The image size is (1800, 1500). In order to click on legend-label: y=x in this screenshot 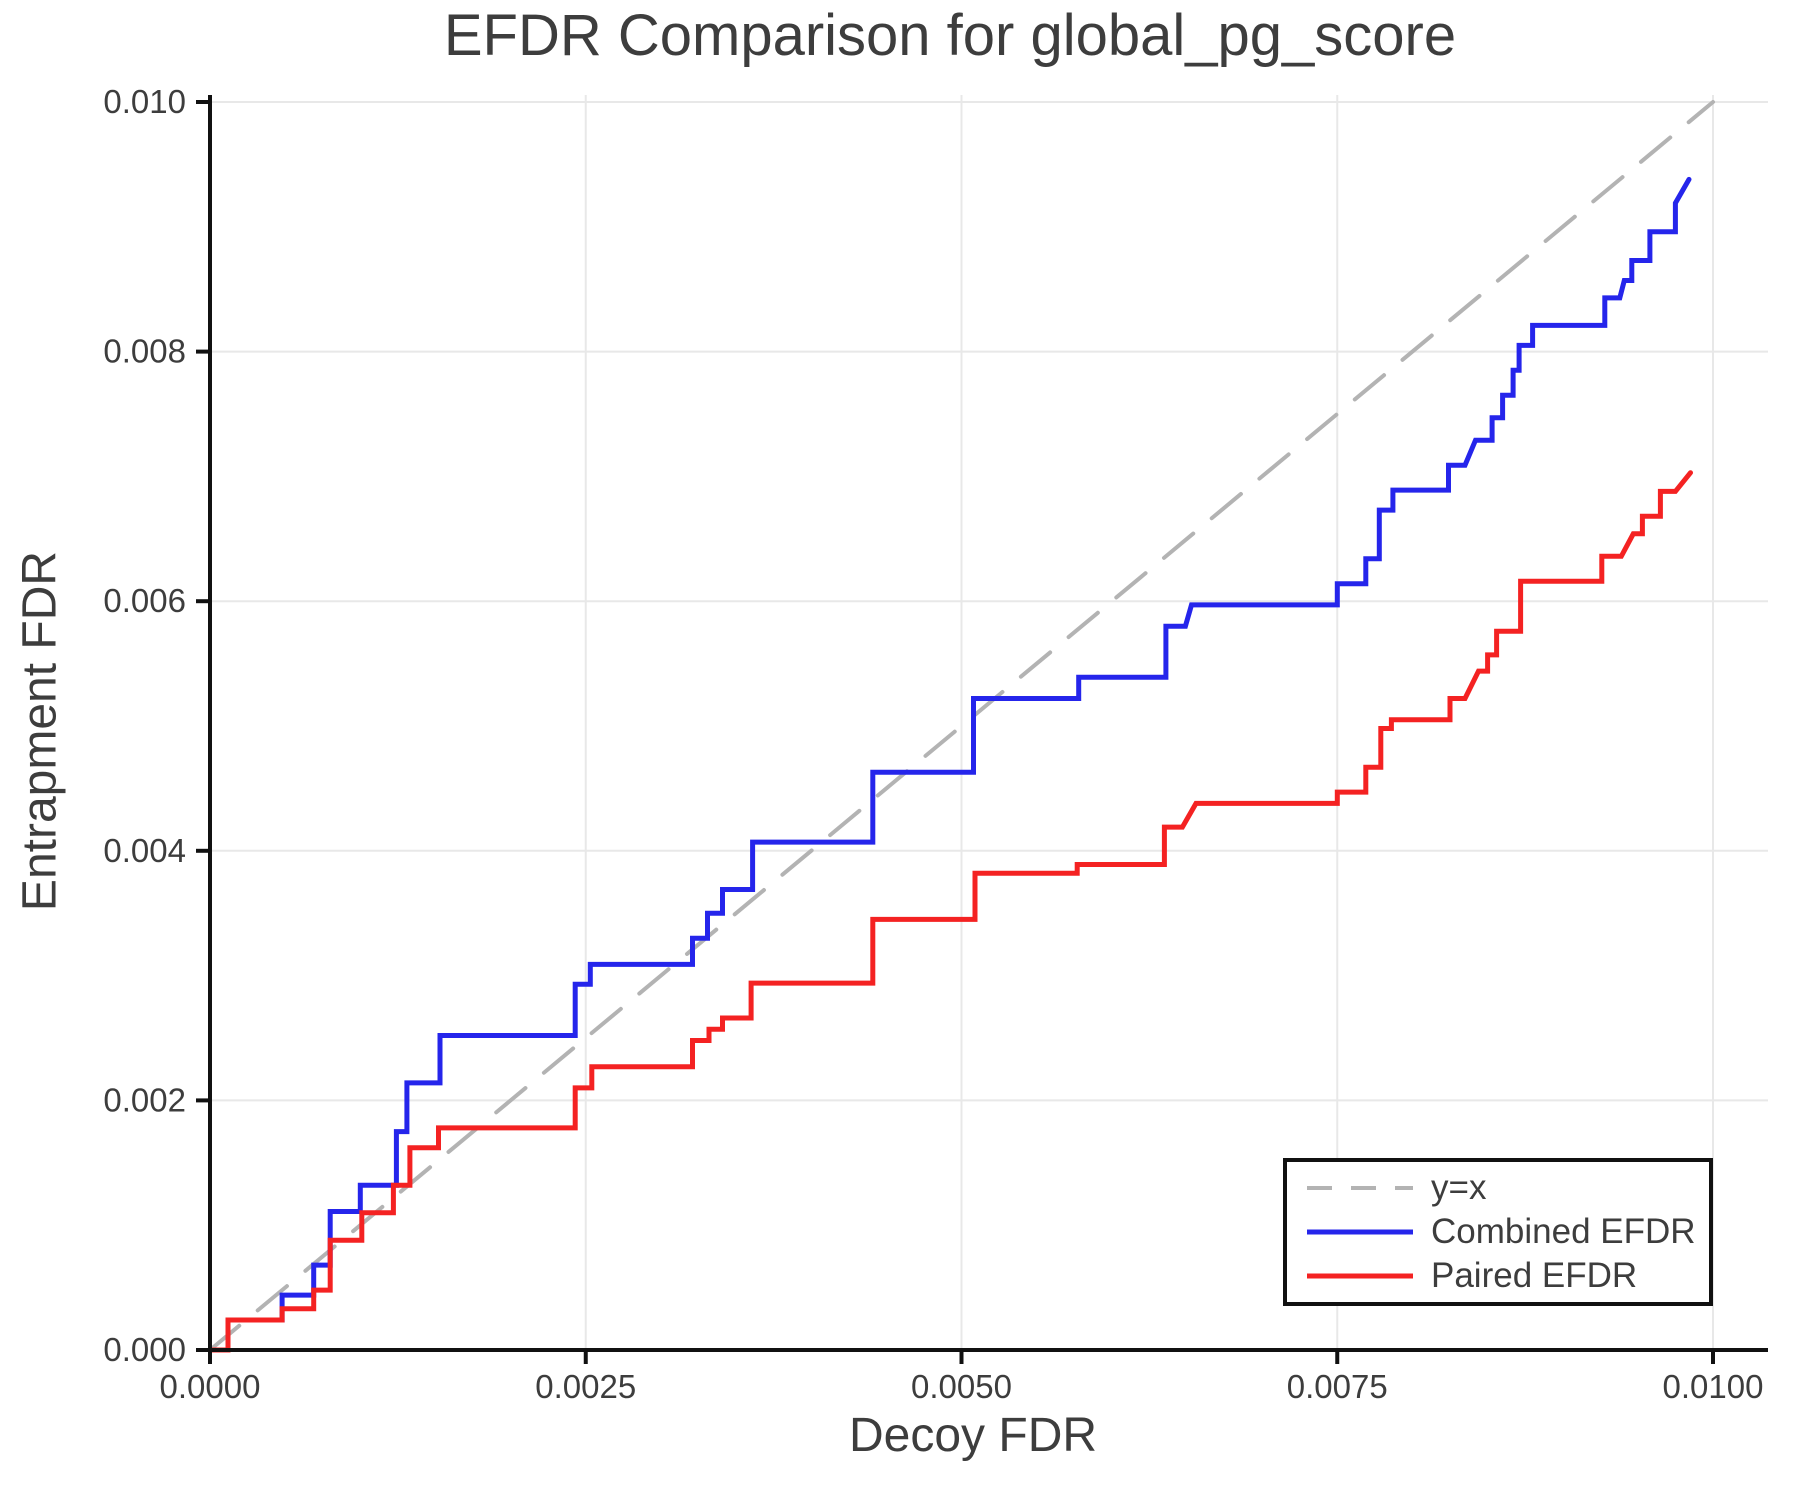, I will do `click(1459, 1187)`.